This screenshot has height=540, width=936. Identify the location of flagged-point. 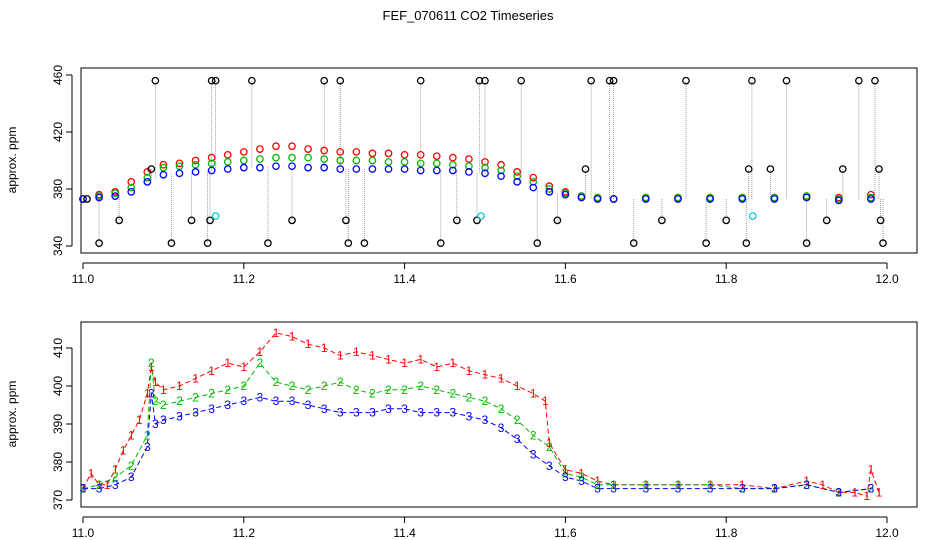
(481, 216).